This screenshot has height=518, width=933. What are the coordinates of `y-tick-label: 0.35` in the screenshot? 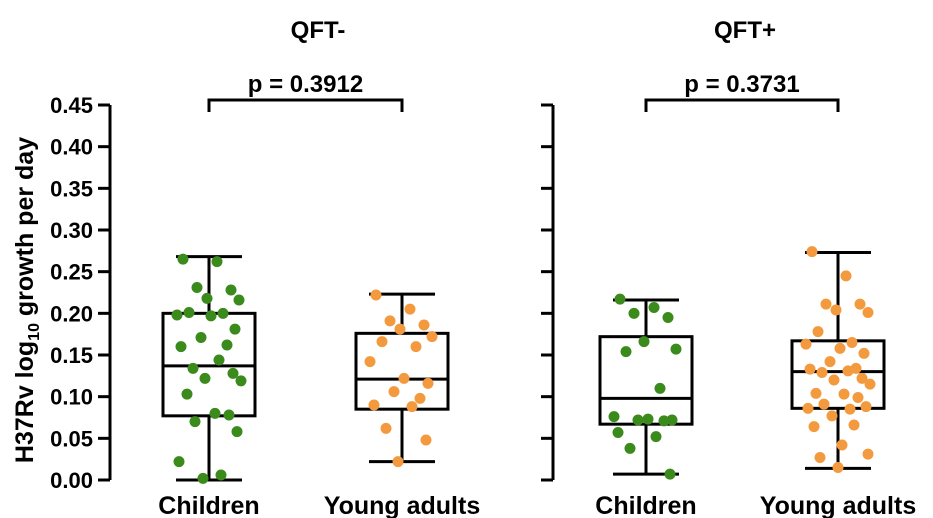 It's located at (71, 188).